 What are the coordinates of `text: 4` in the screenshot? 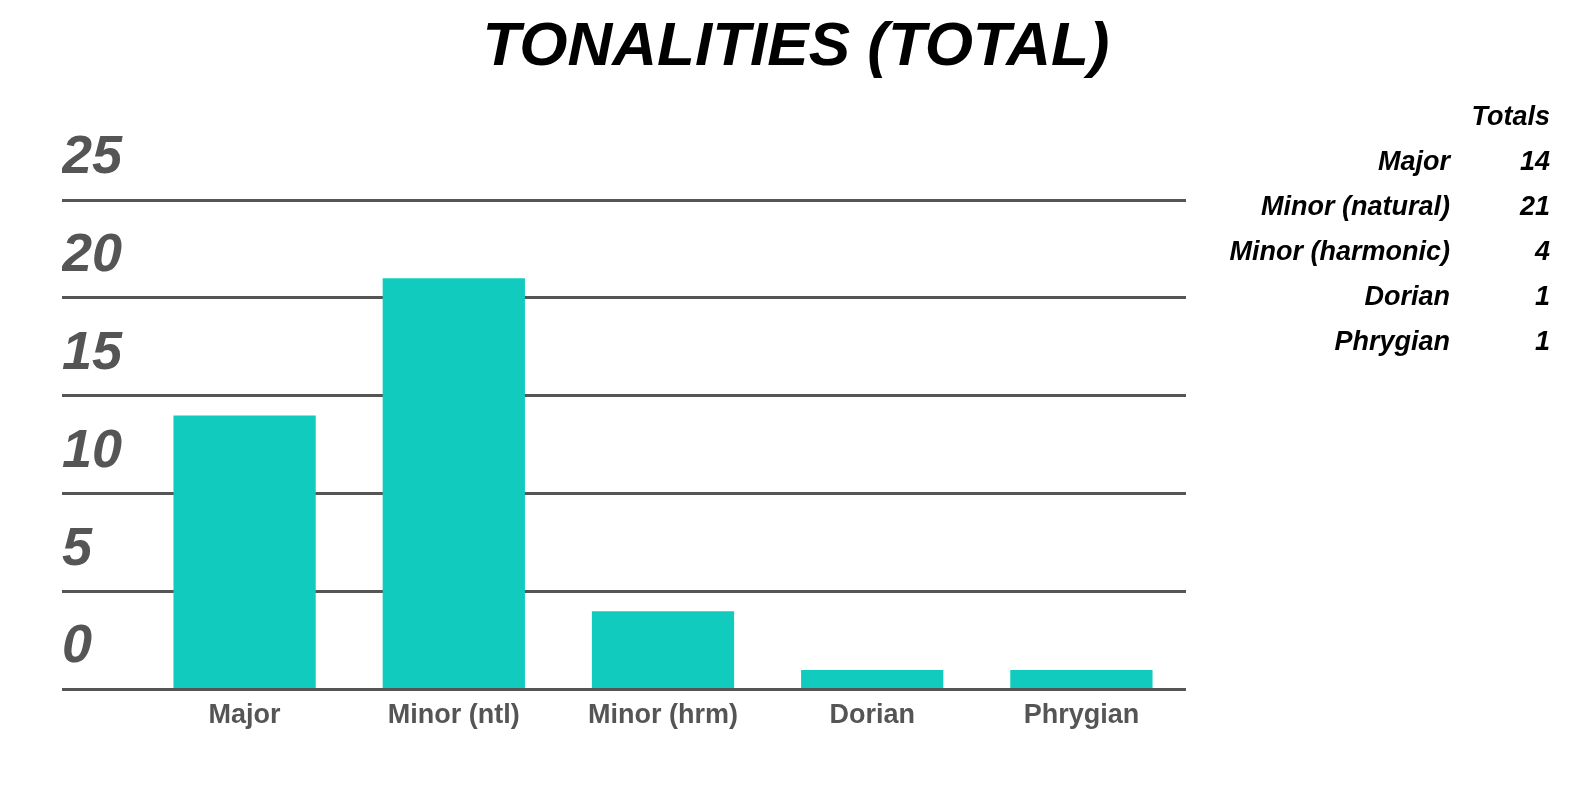 It's located at (1541, 251).